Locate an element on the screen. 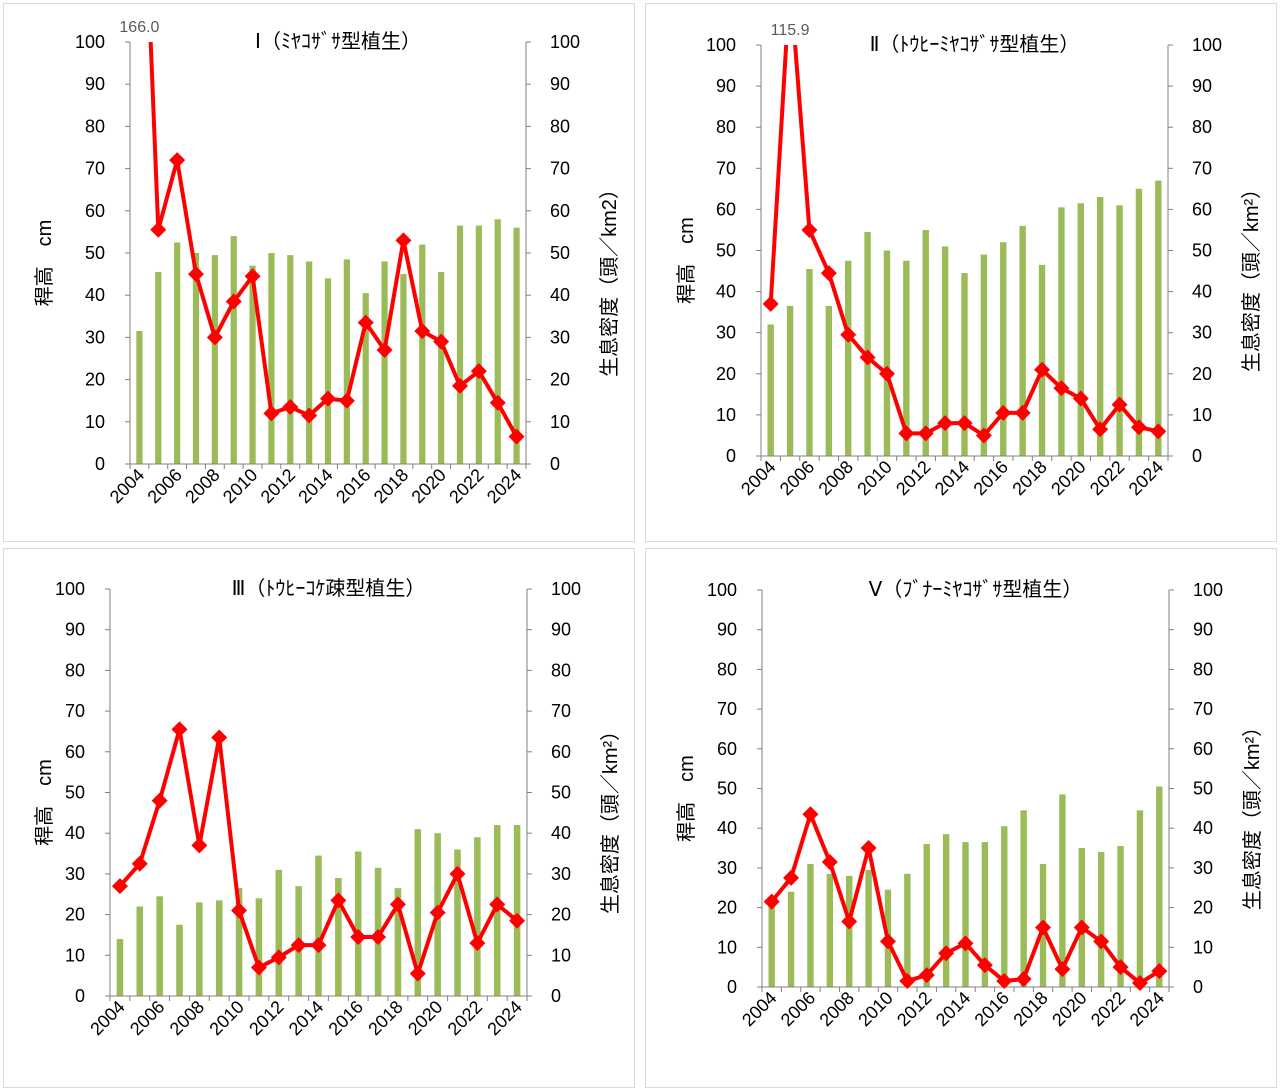  density-bar-2008 is located at coordinates (848, 358).